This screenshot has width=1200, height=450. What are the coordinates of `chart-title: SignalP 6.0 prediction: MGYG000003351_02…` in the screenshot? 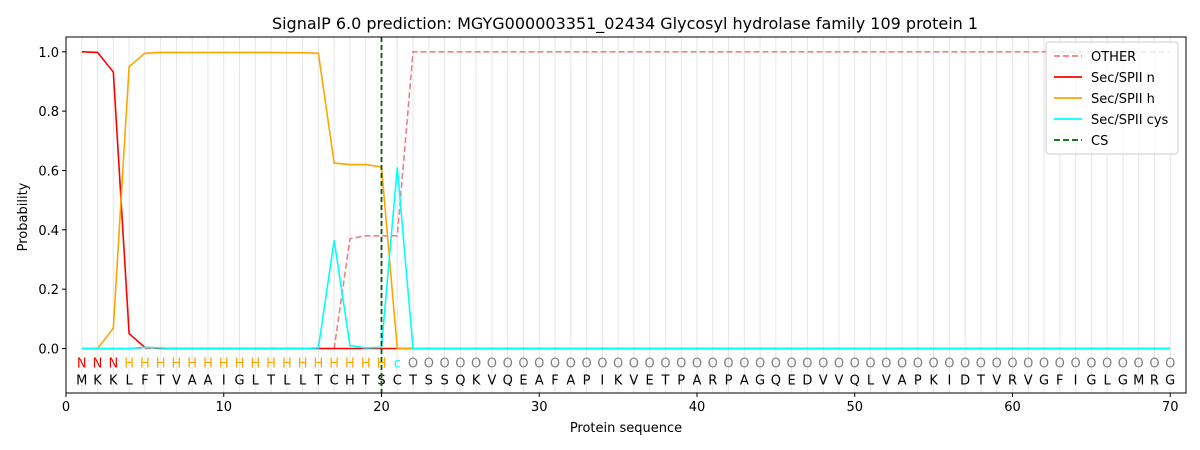 It's located at (625, 24).